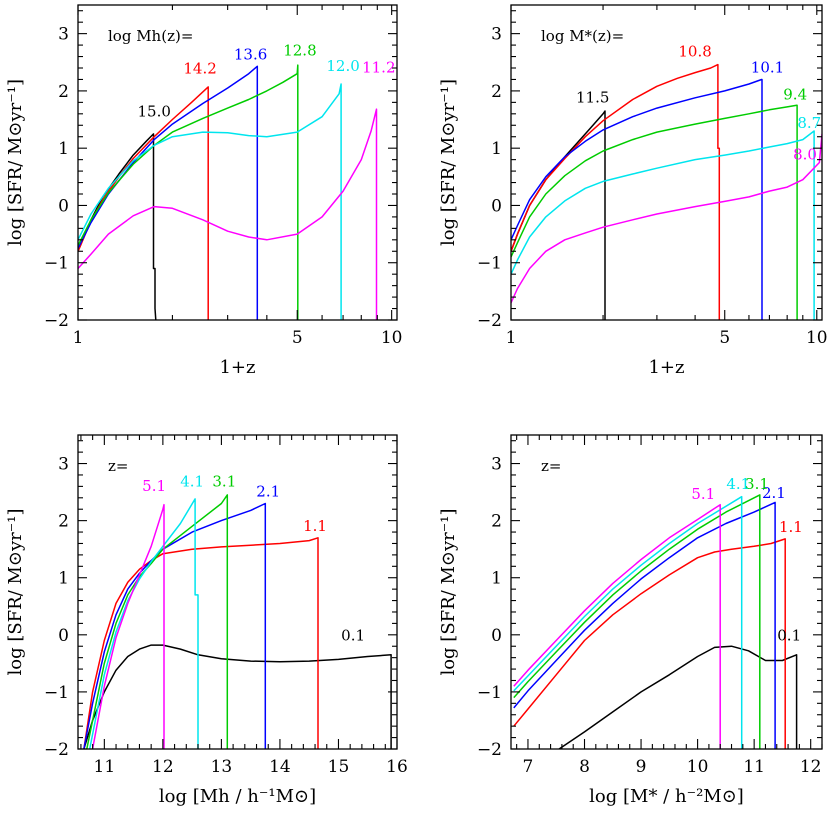  What do you see at coordinates (237, 796) in the screenshot?
I see `x-axis-label: log [Mh / h⁻¹M⊙]` at bounding box center [237, 796].